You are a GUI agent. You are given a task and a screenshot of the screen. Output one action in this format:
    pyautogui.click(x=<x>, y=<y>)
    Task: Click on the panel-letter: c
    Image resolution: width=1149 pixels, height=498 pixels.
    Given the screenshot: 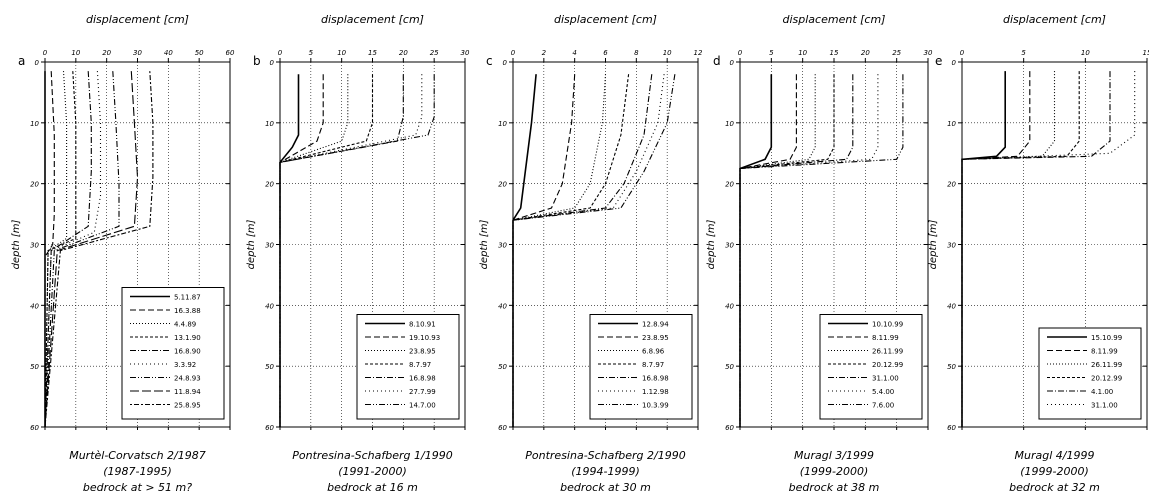 What is the action you would take?
    pyautogui.click(x=489, y=61)
    